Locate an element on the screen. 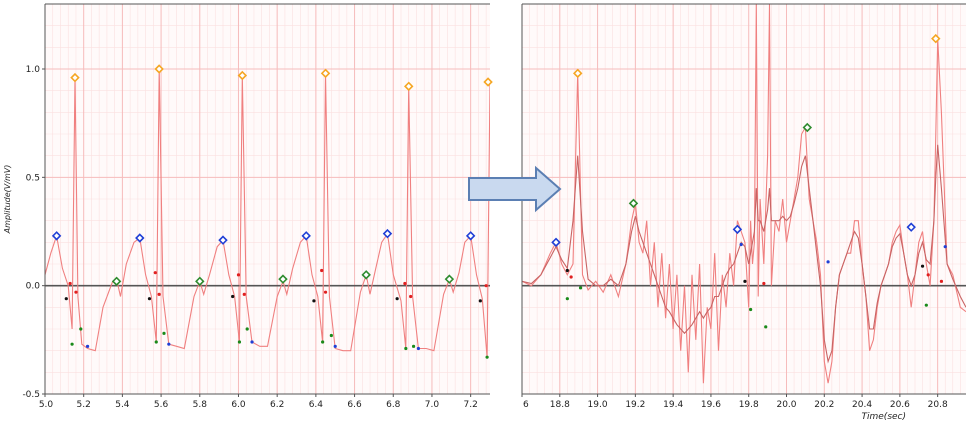 This screenshot has height=425, width=966. x-tick-label: 5.0 is located at coordinates (46, 405).